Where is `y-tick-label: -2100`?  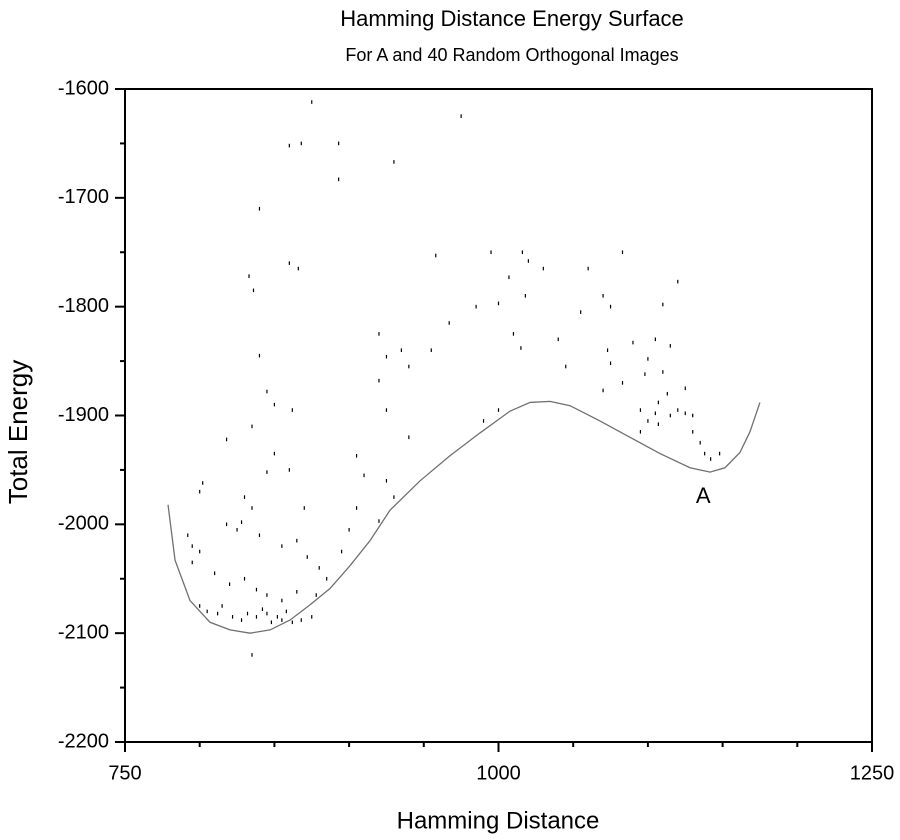
y-tick-label: -2100 is located at coordinates (83, 632).